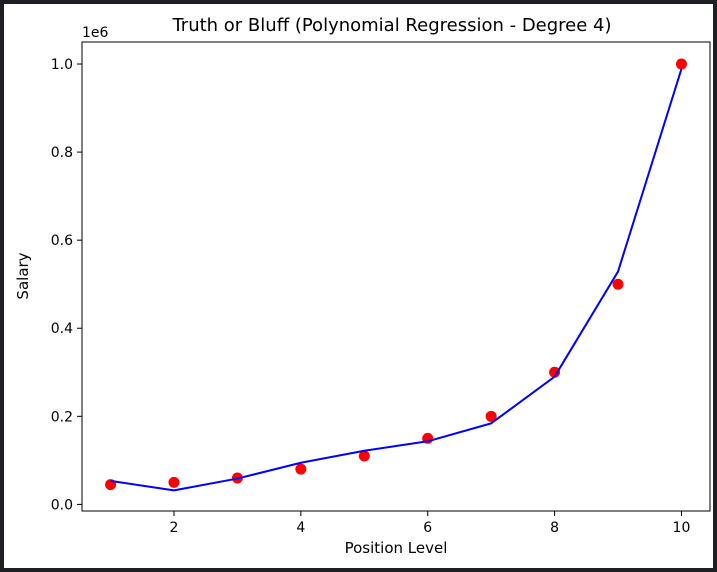 The width and height of the screenshot is (717, 572). I want to click on y-tick-label: 0.6, so click(62, 241).